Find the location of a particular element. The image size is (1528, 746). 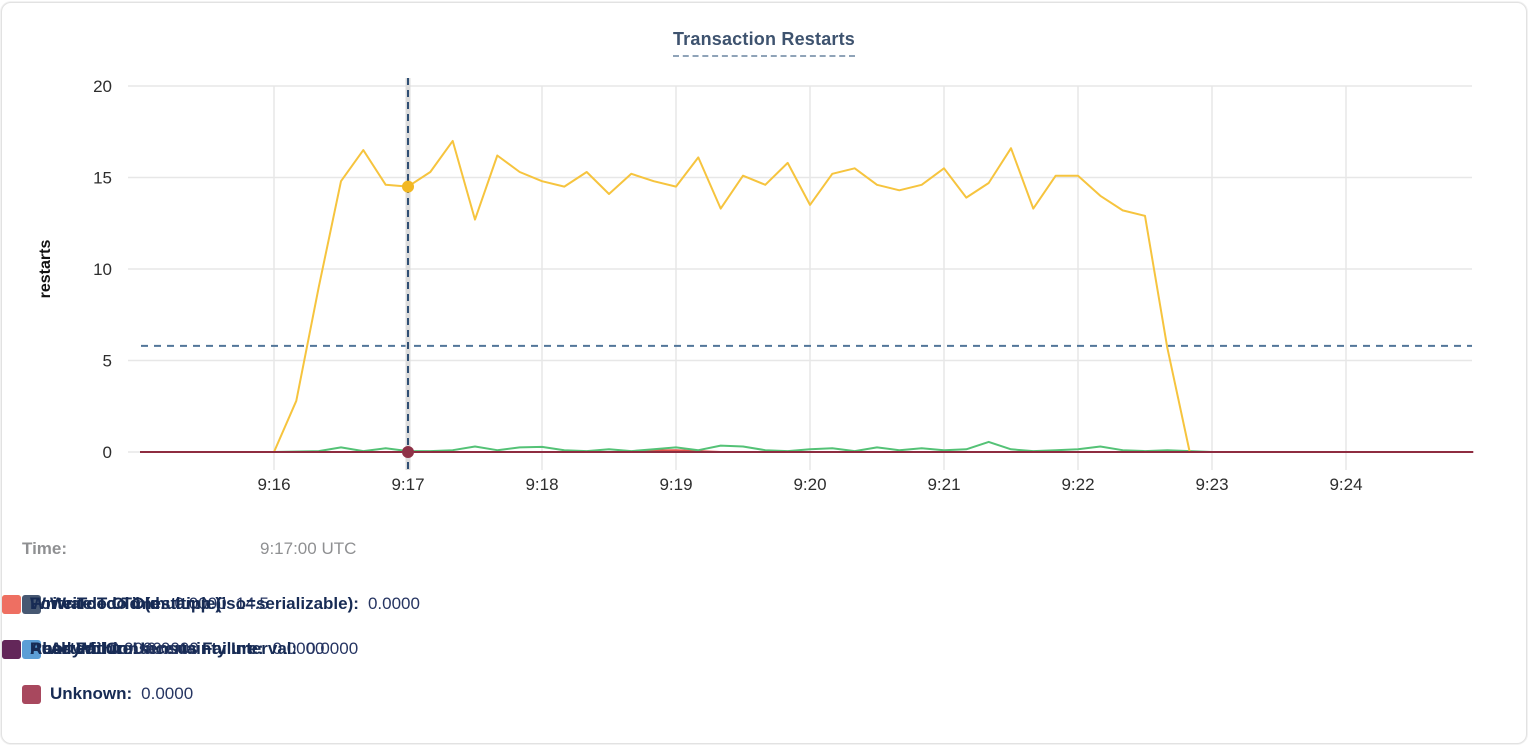

legend-value: 14.5 is located at coordinates (252, 603).